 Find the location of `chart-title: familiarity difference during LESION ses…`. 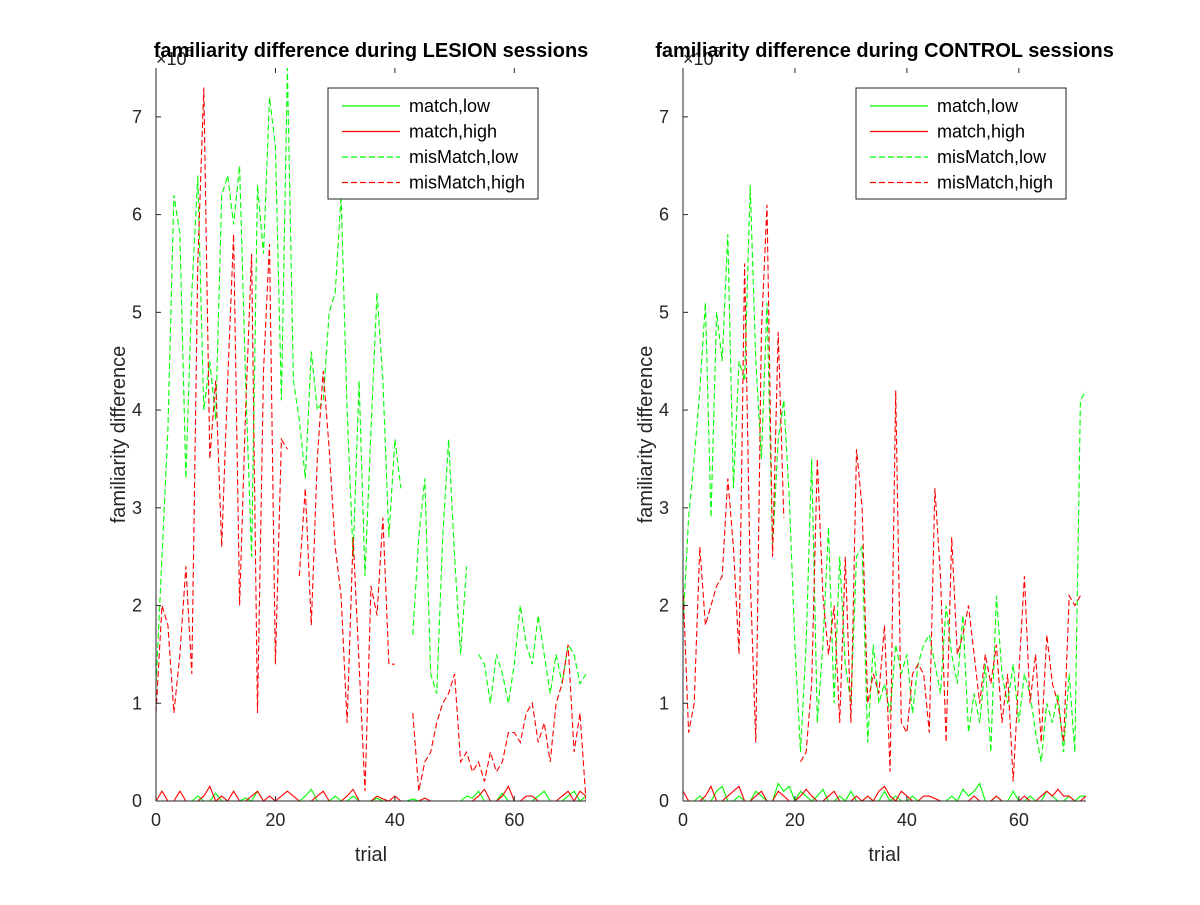

chart-title: familiarity difference during LESION ses… is located at coordinates (371, 51).